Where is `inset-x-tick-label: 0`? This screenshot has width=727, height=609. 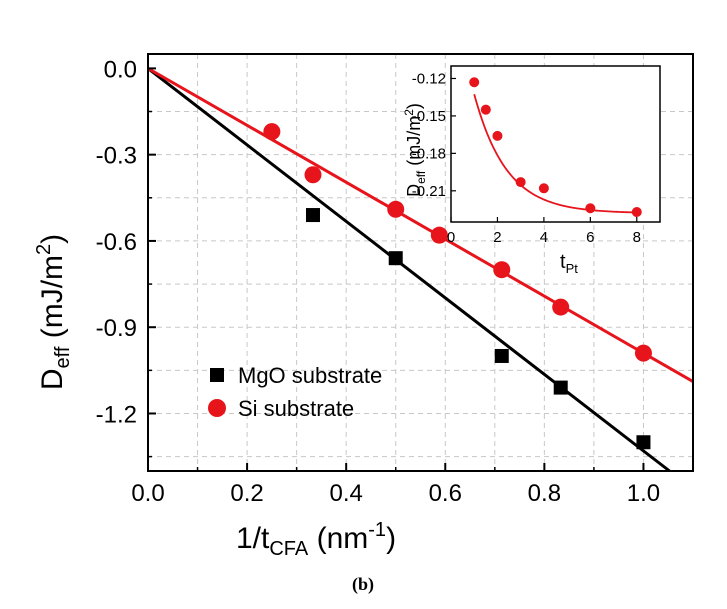 inset-x-tick-label: 0 is located at coordinates (451, 237).